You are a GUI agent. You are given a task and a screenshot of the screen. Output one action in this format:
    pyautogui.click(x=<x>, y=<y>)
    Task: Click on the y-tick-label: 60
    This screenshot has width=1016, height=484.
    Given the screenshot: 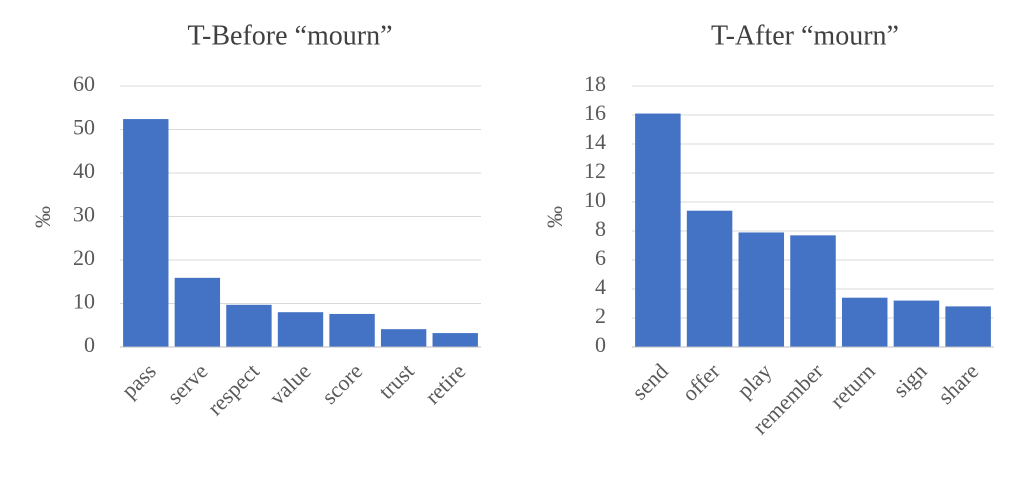 What is the action you would take?
    pyautogui.click(x=84, y=83)
    